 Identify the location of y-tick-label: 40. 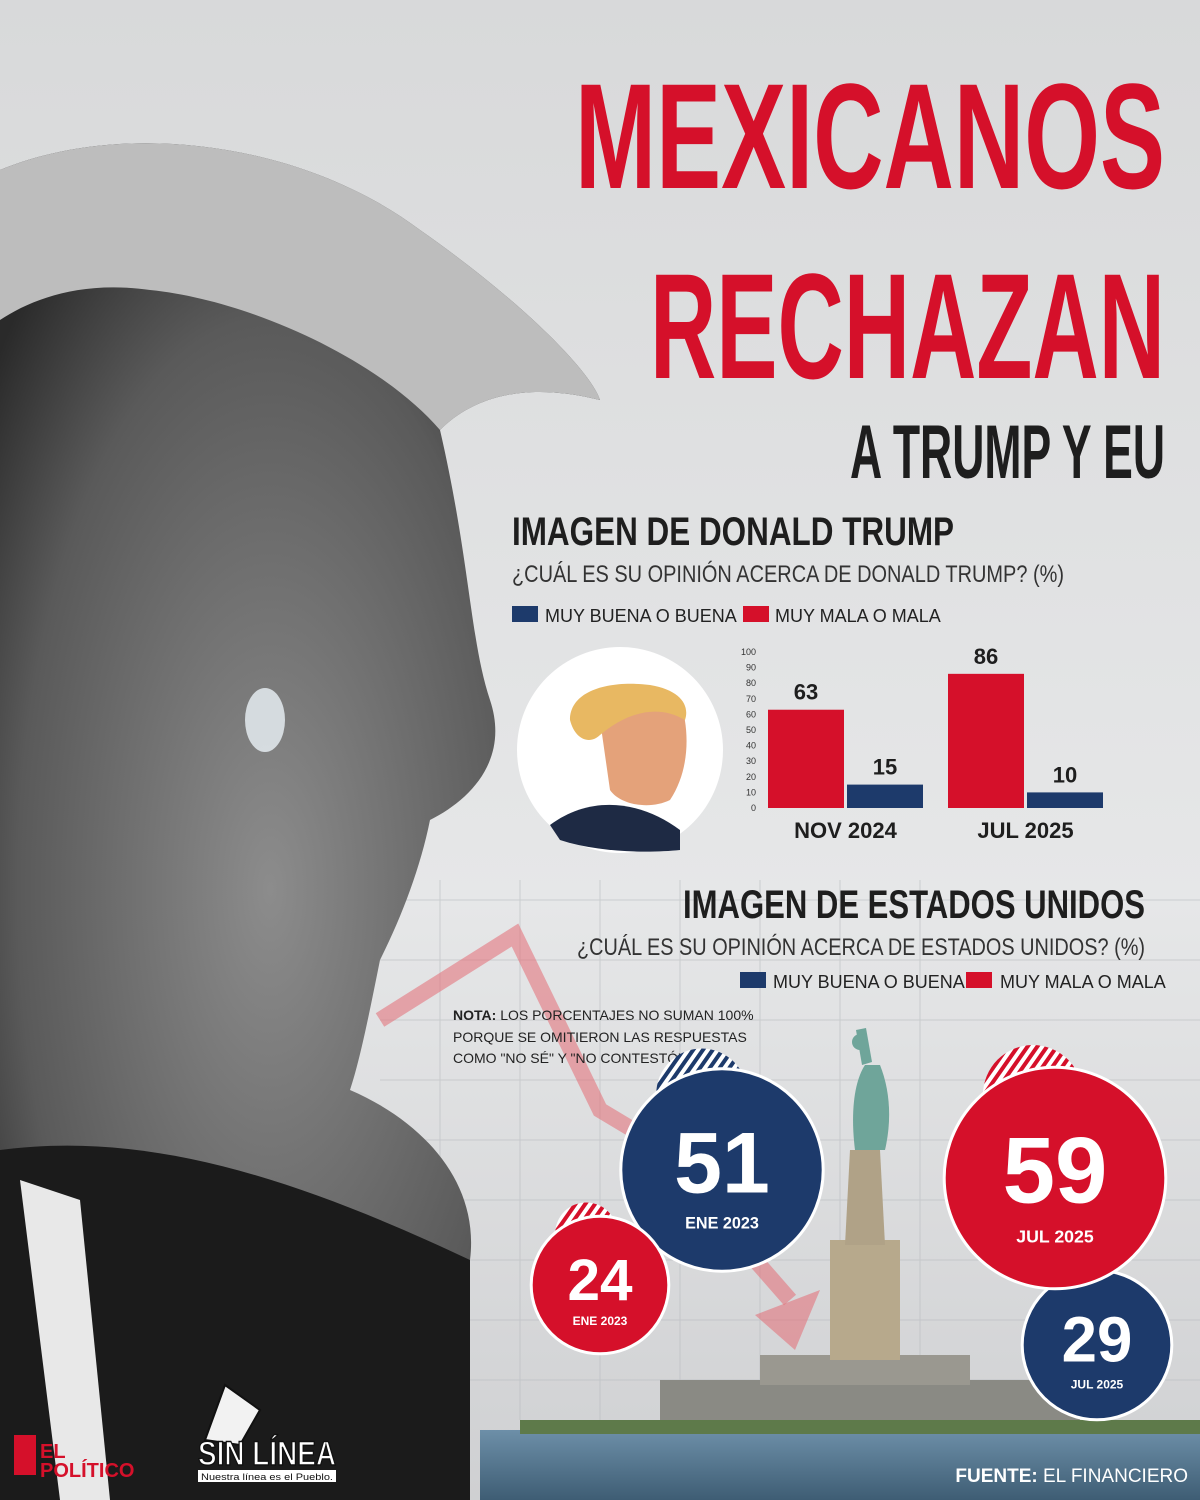
(751, 746).